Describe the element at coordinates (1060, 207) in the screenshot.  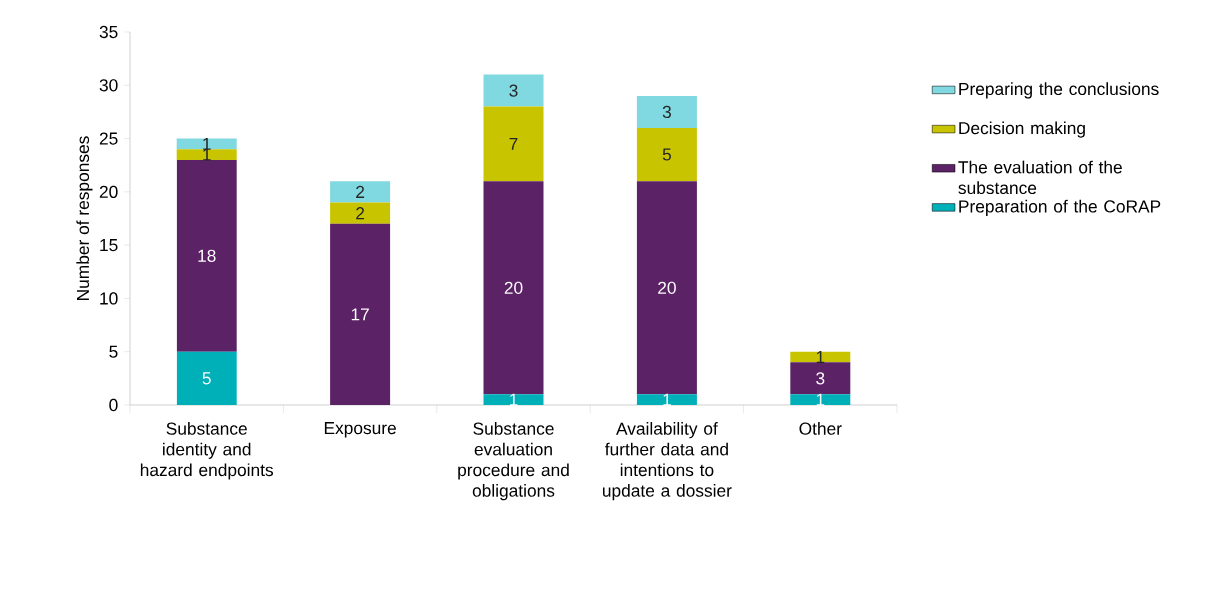
I see `legend-label: Preparation of the CoRAP` at that location.